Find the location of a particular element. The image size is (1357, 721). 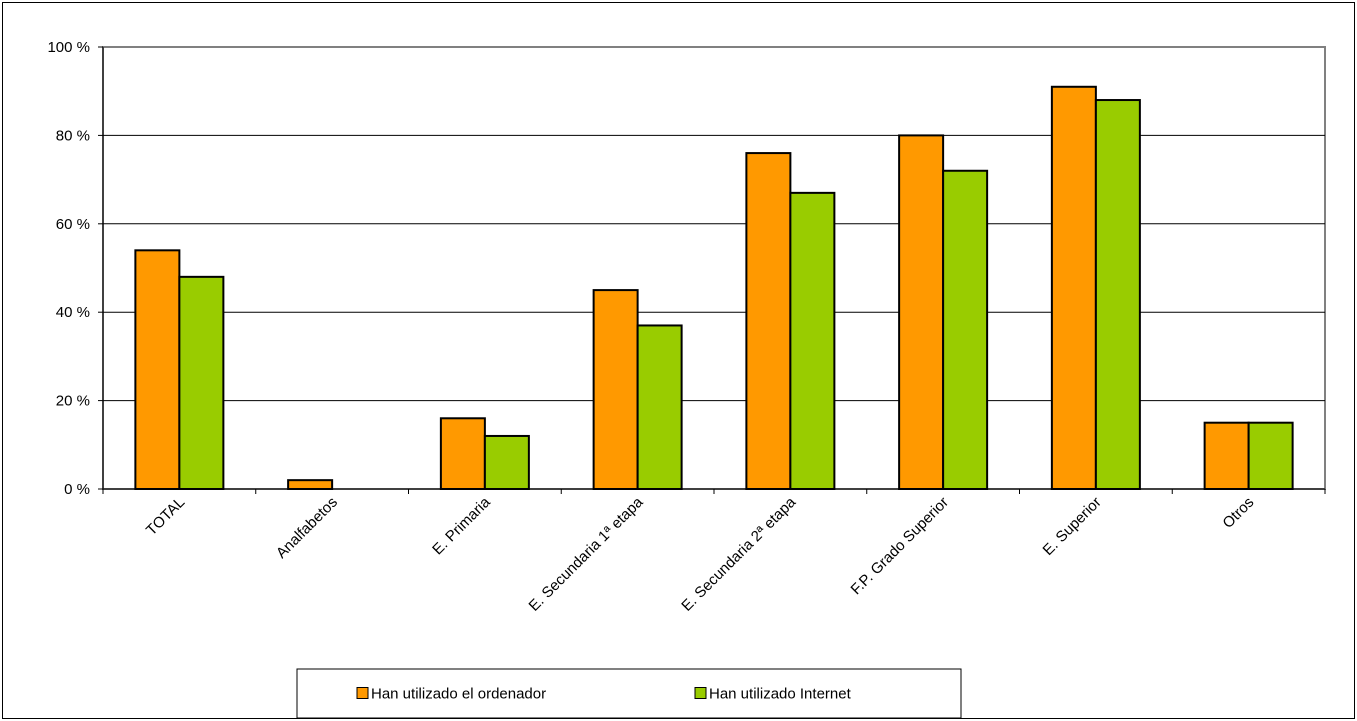

x-tick-label: TOTAL is located at coordinates (165, 516).